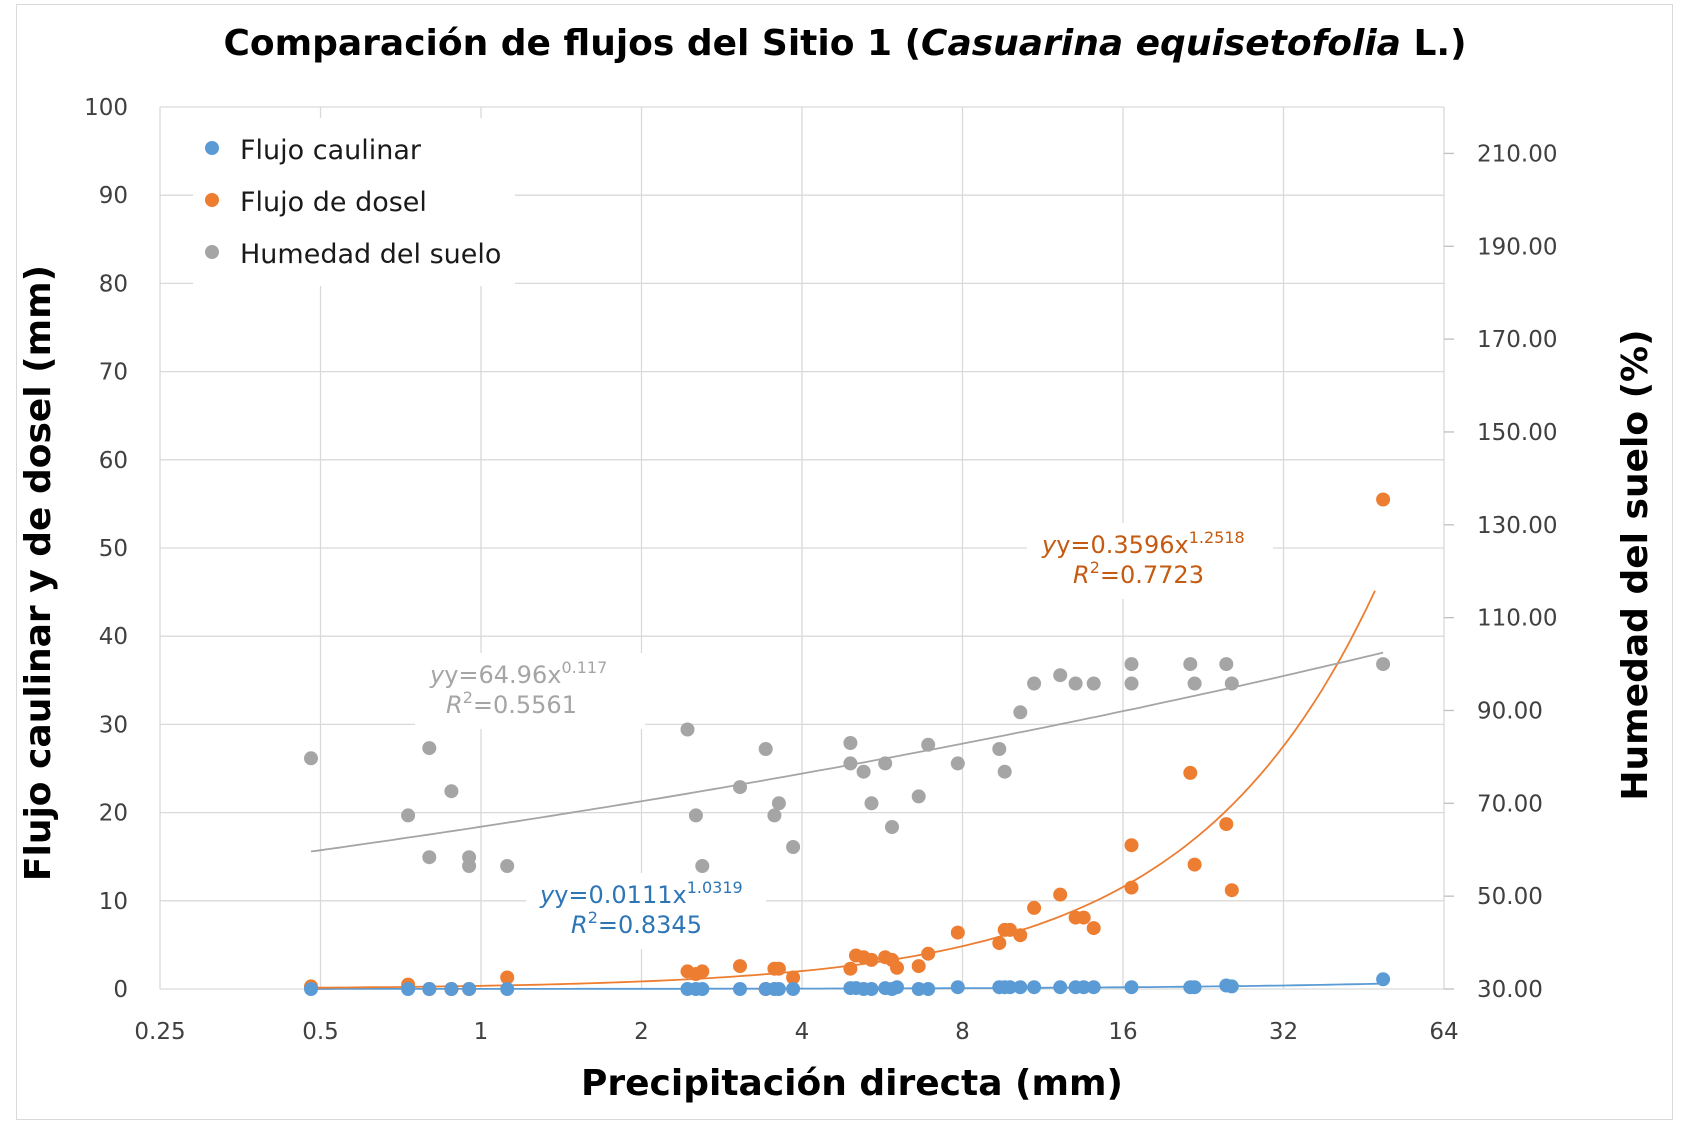 This screenshot has width=1689, height=1127. What do you see at coordinates (1283, 1032) in the screenshot?
I see `x-tick-label: 32` at bounding box center [1283, 1032].